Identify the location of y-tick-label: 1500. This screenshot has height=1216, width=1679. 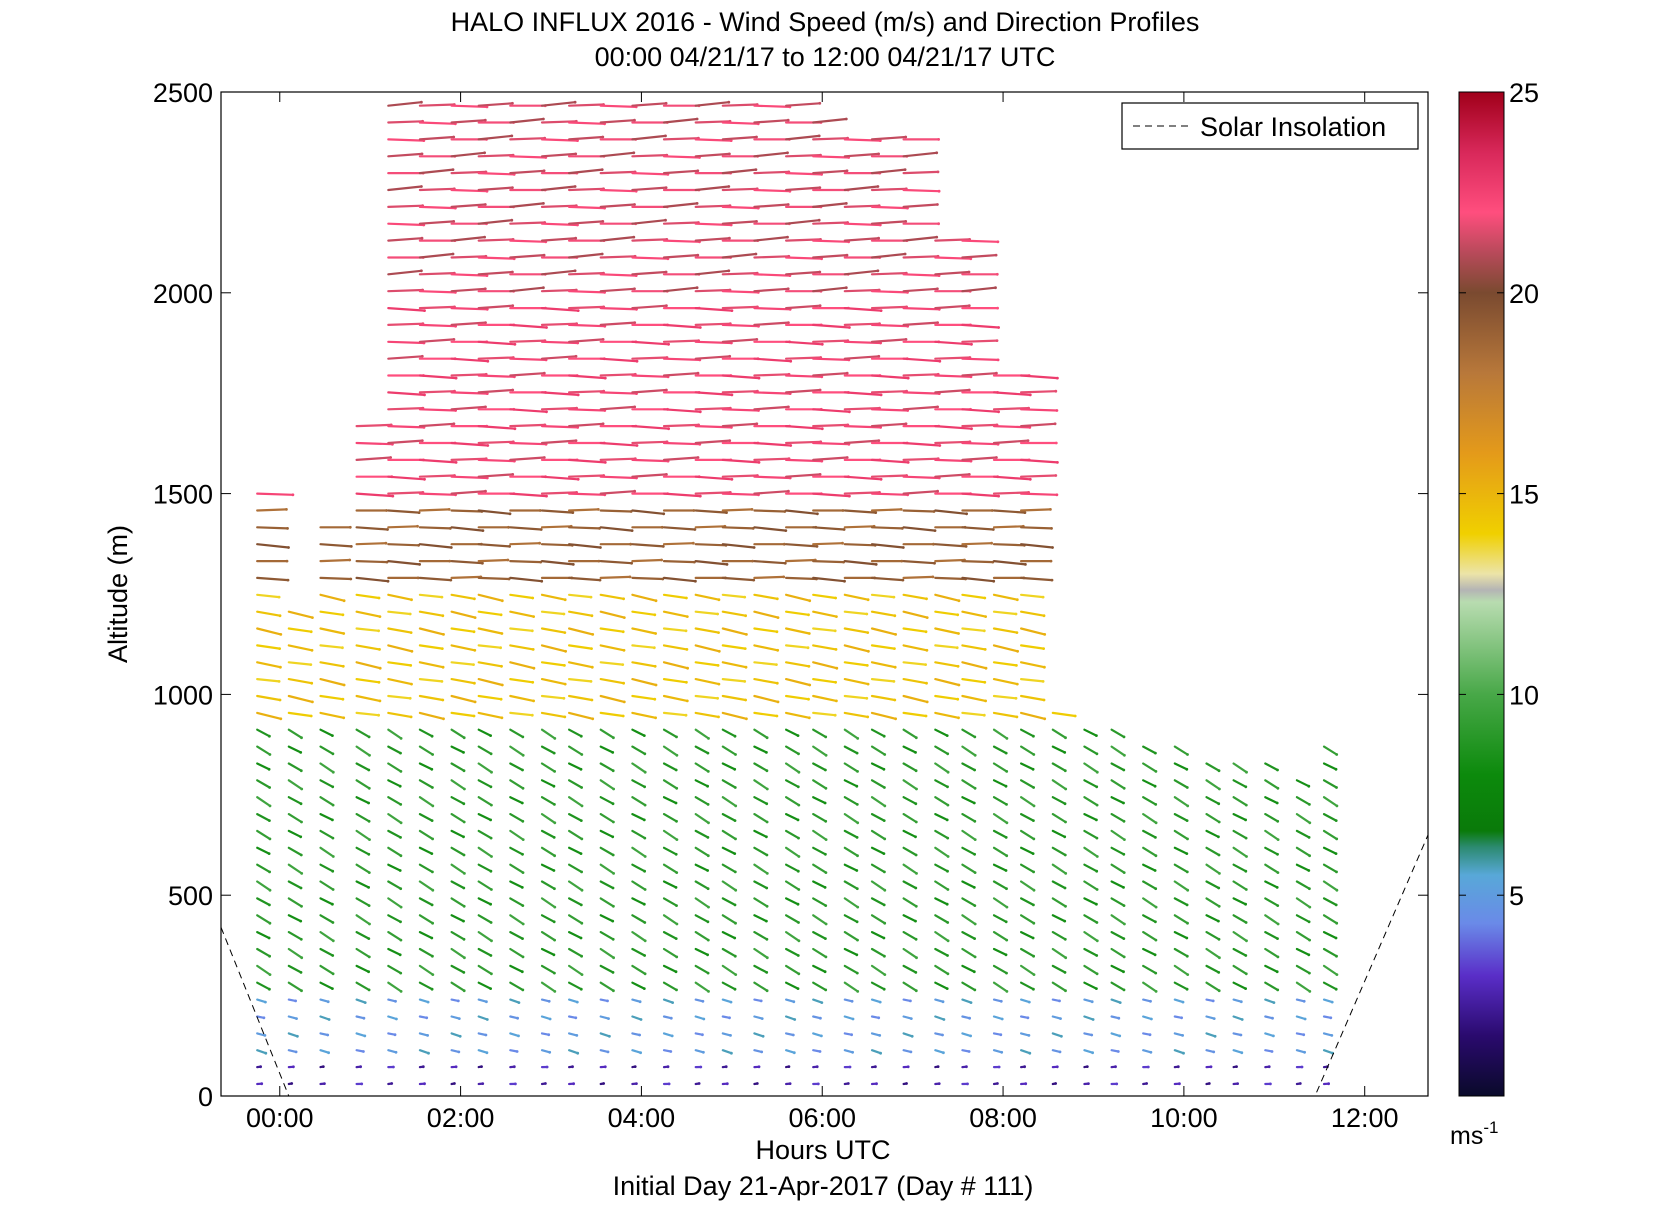
(183, 495).